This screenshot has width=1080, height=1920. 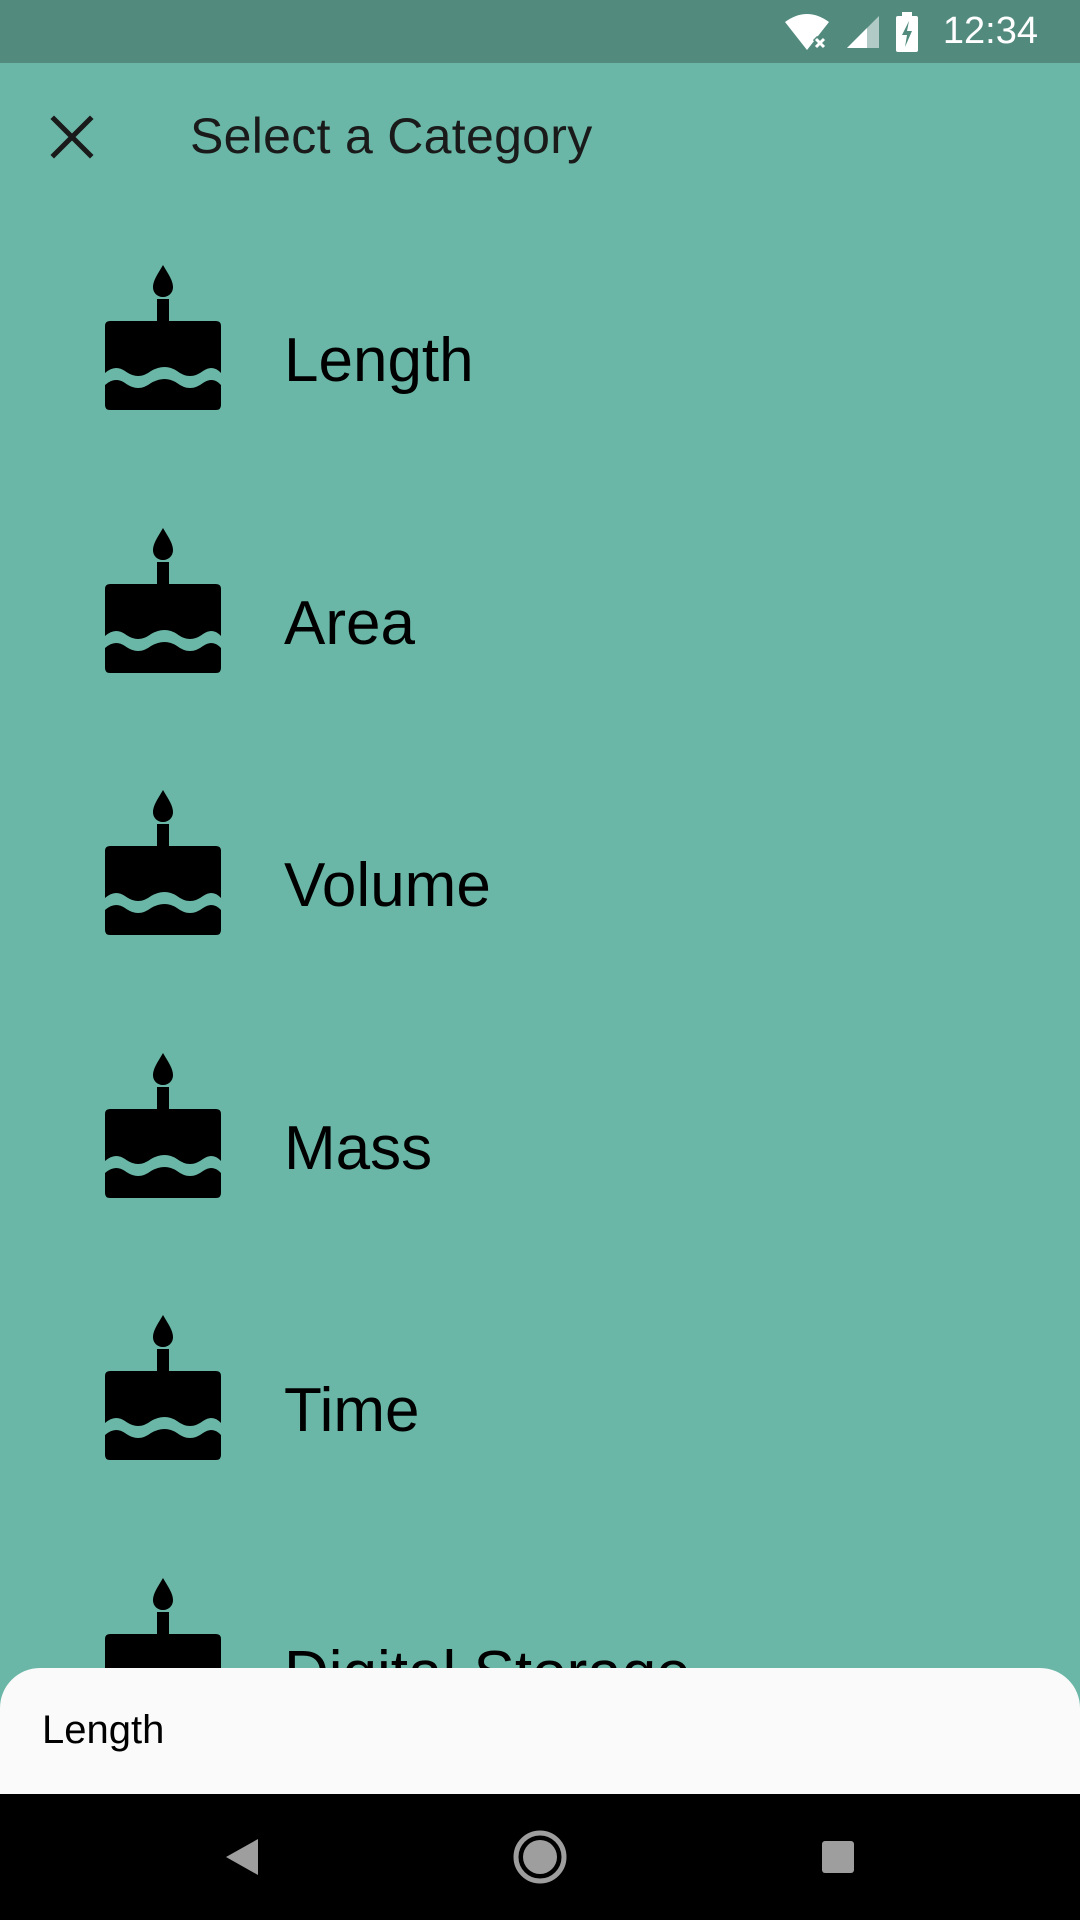 I want to click on recents-button, so click(x=838, y=1857).